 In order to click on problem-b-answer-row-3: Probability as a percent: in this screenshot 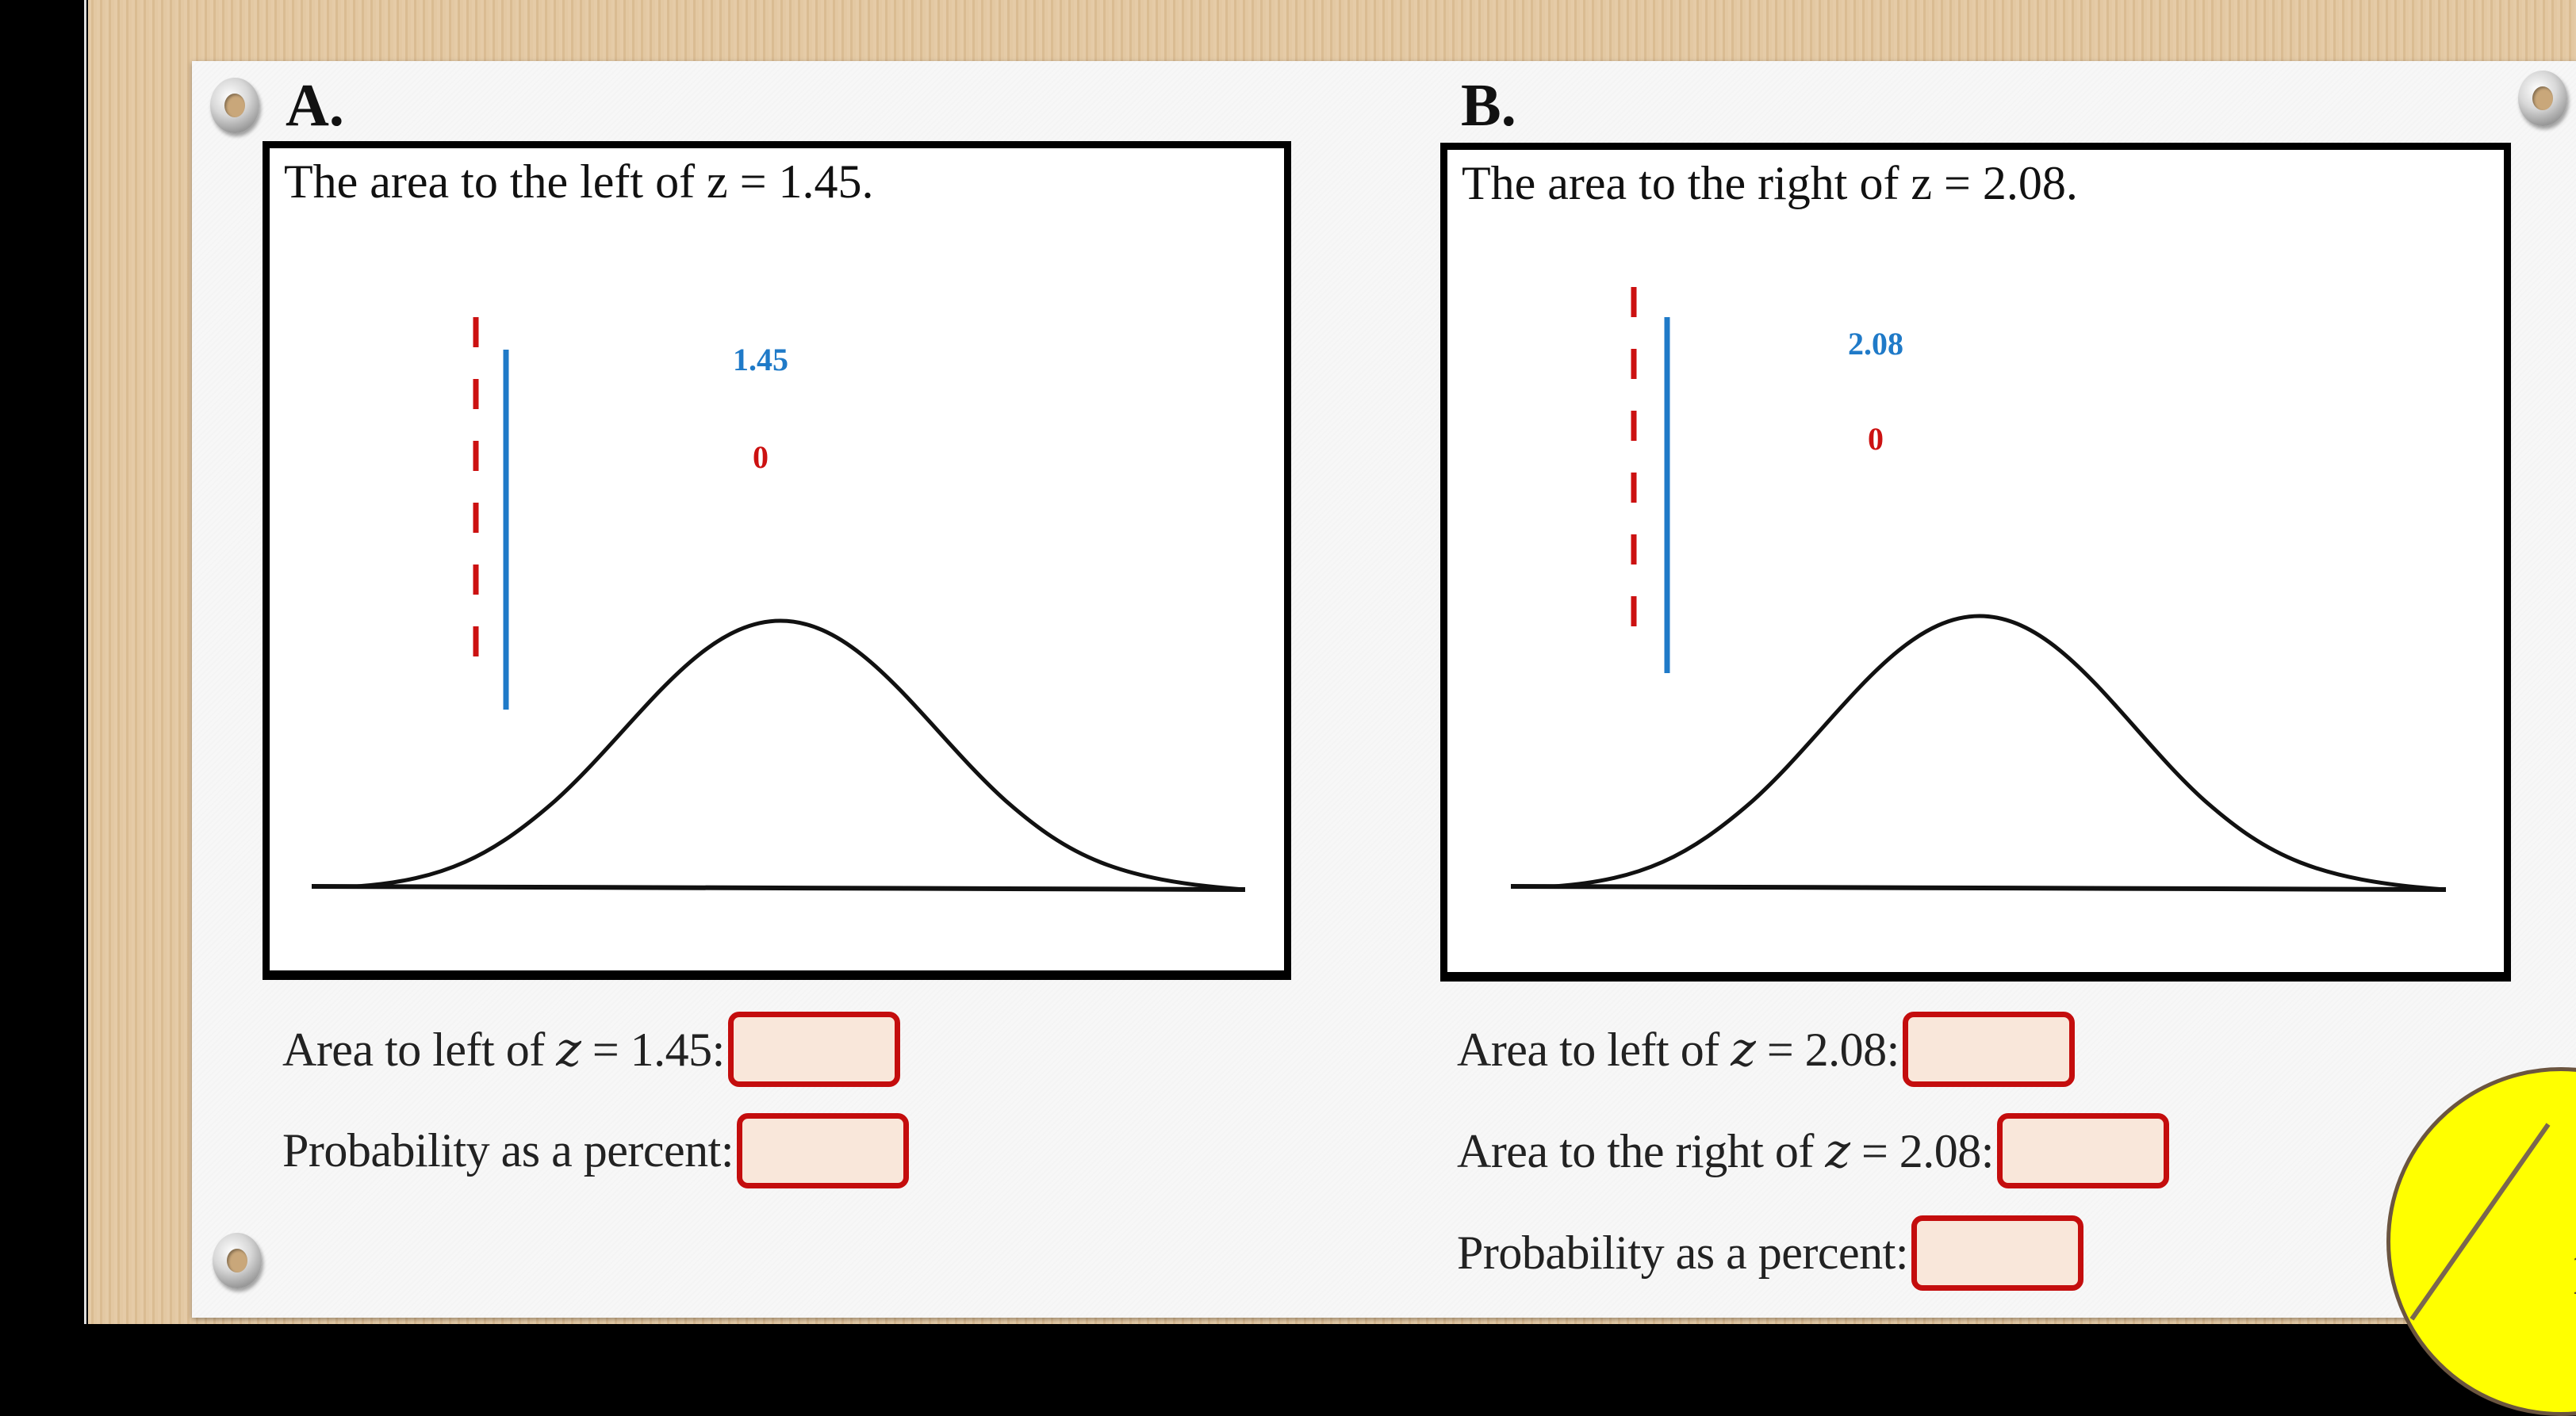, I will do `click(1770, 1253)`.